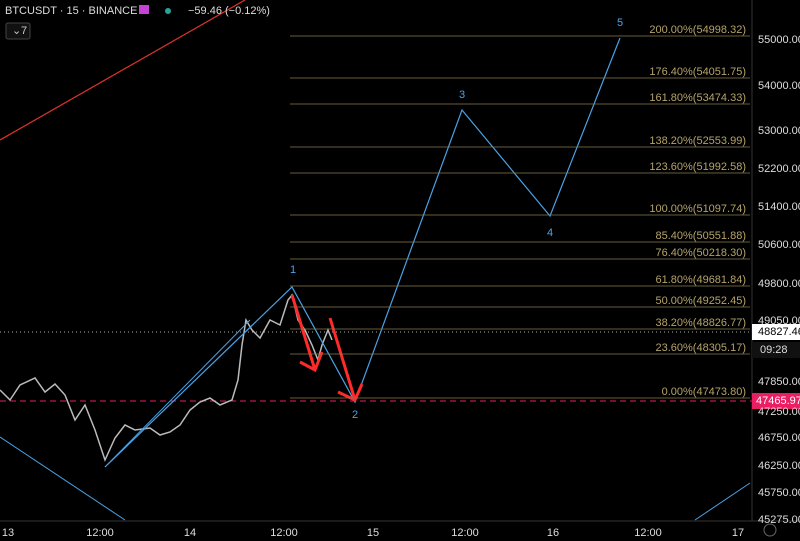 The image size is (800, 541). Describe the element at coordinates (177, 393) in the screenshot. I see `wave-guide` at that location.